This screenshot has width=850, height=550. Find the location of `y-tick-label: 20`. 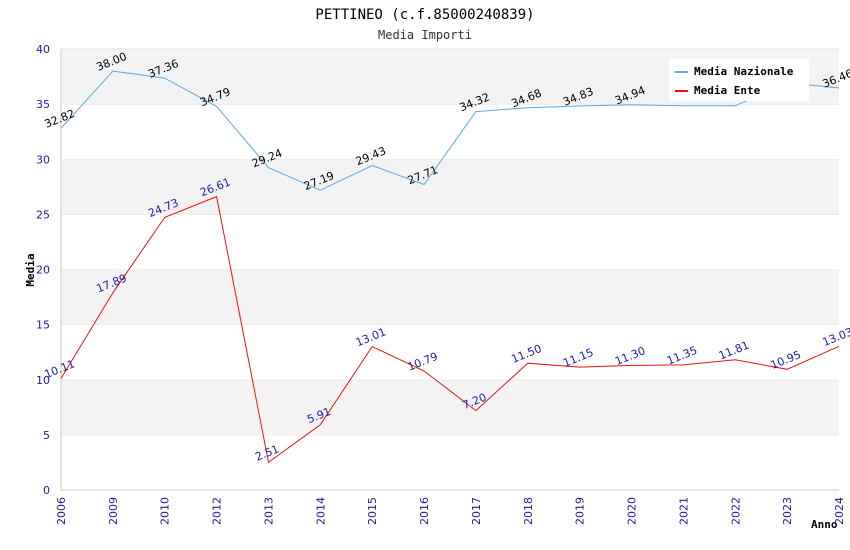

y-tick-label: 20 is located at coordinates (43, 270).